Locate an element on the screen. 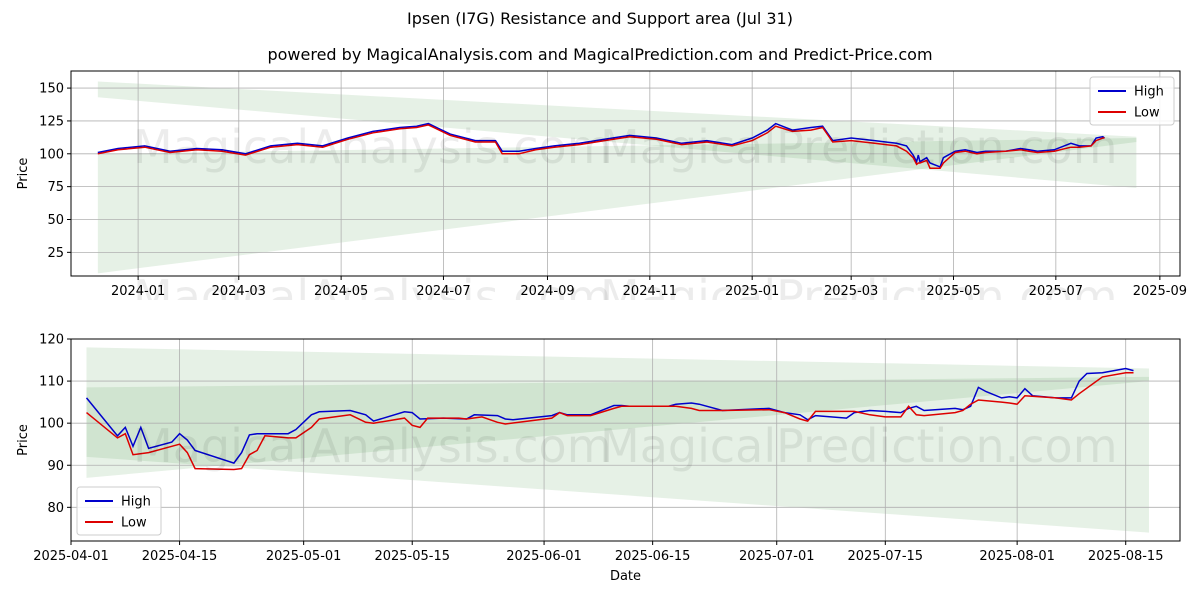 The image size is (1200, 600). x-tick-label: 2024-05 is located at coordinates (341, 291).